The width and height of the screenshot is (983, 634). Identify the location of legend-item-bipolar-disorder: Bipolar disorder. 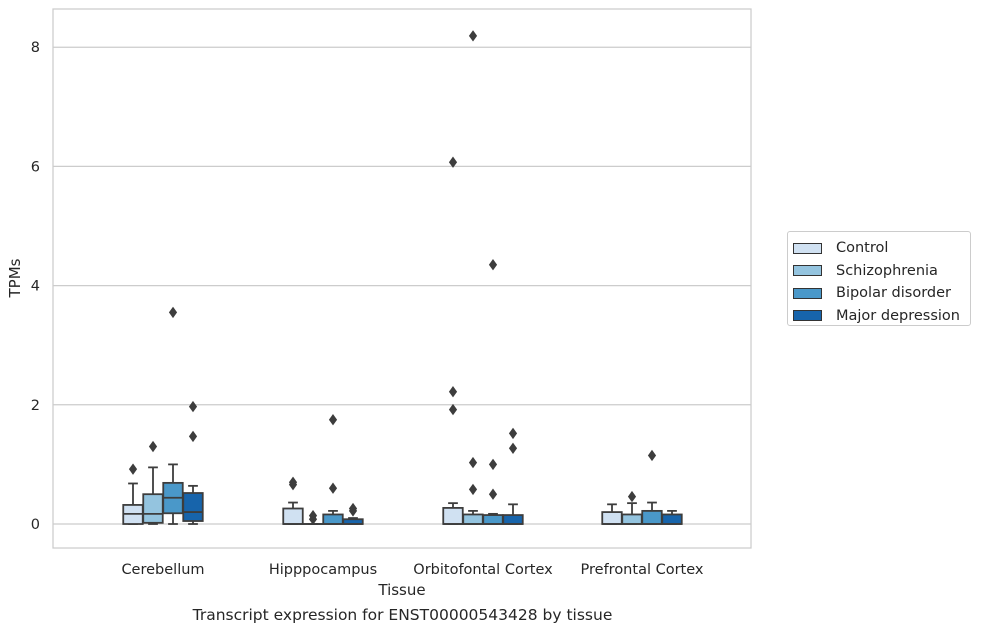
(881, 293).